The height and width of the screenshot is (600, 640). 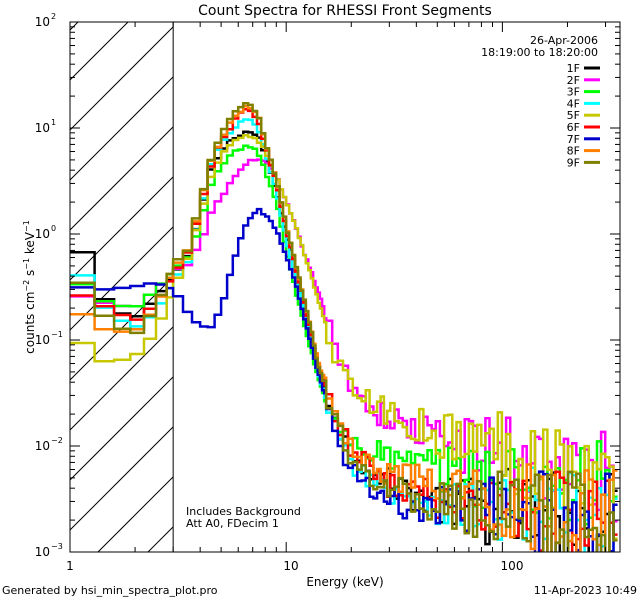 What do you see at coordinates (573, 127) in the screenshot?
I see `legend-label-6F: 6F` at bounding box center [573, 127].